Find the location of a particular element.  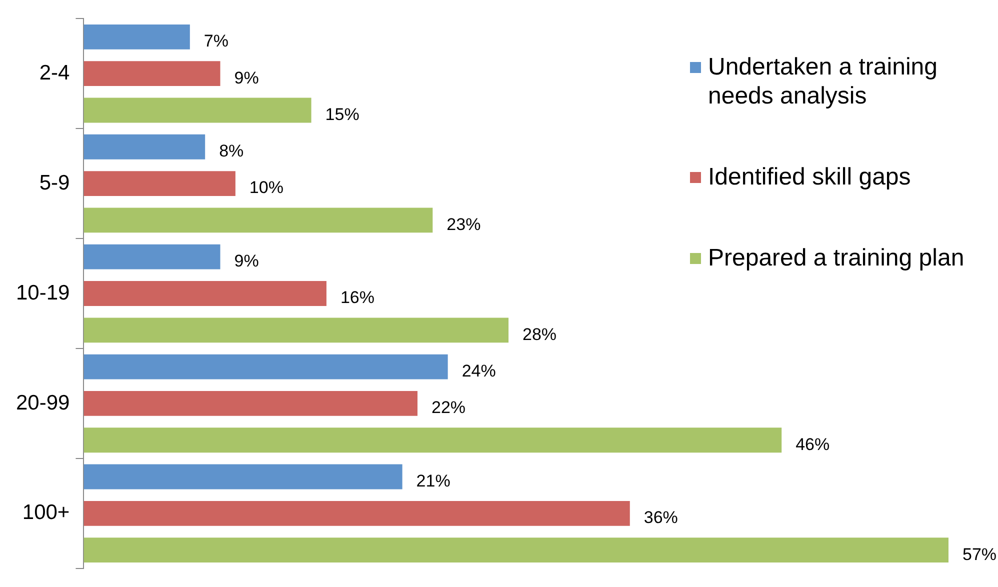

data-label: 57% is located at coordinates (979, 554).